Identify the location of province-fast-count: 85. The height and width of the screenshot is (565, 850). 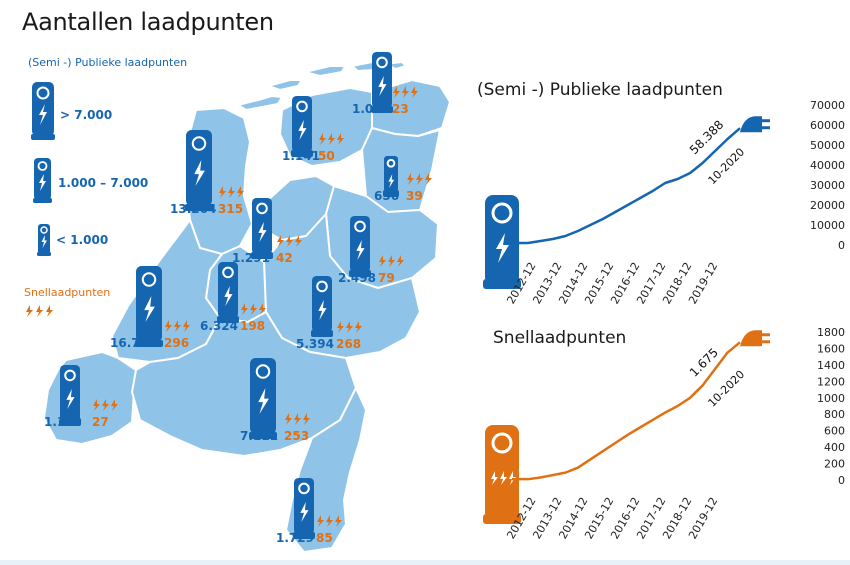
(324, 538).